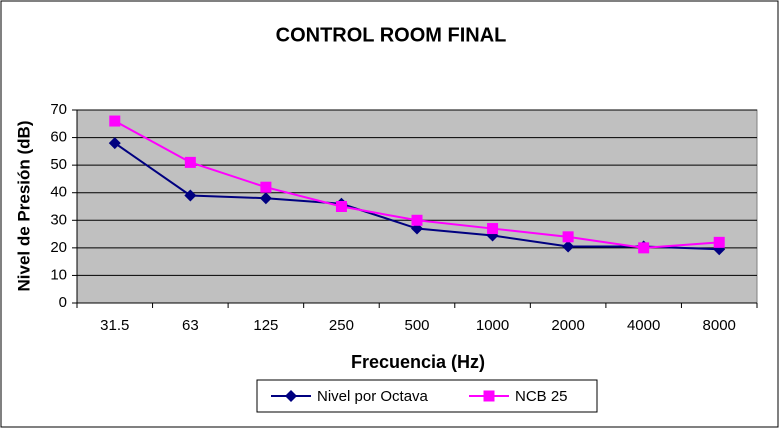 The height and width of the screenshot is (429, 780). Describe the element at coordinates (23, 206) in the screenshot. I see `y-axis-label: Nivel de Presión (dB)` at that location.